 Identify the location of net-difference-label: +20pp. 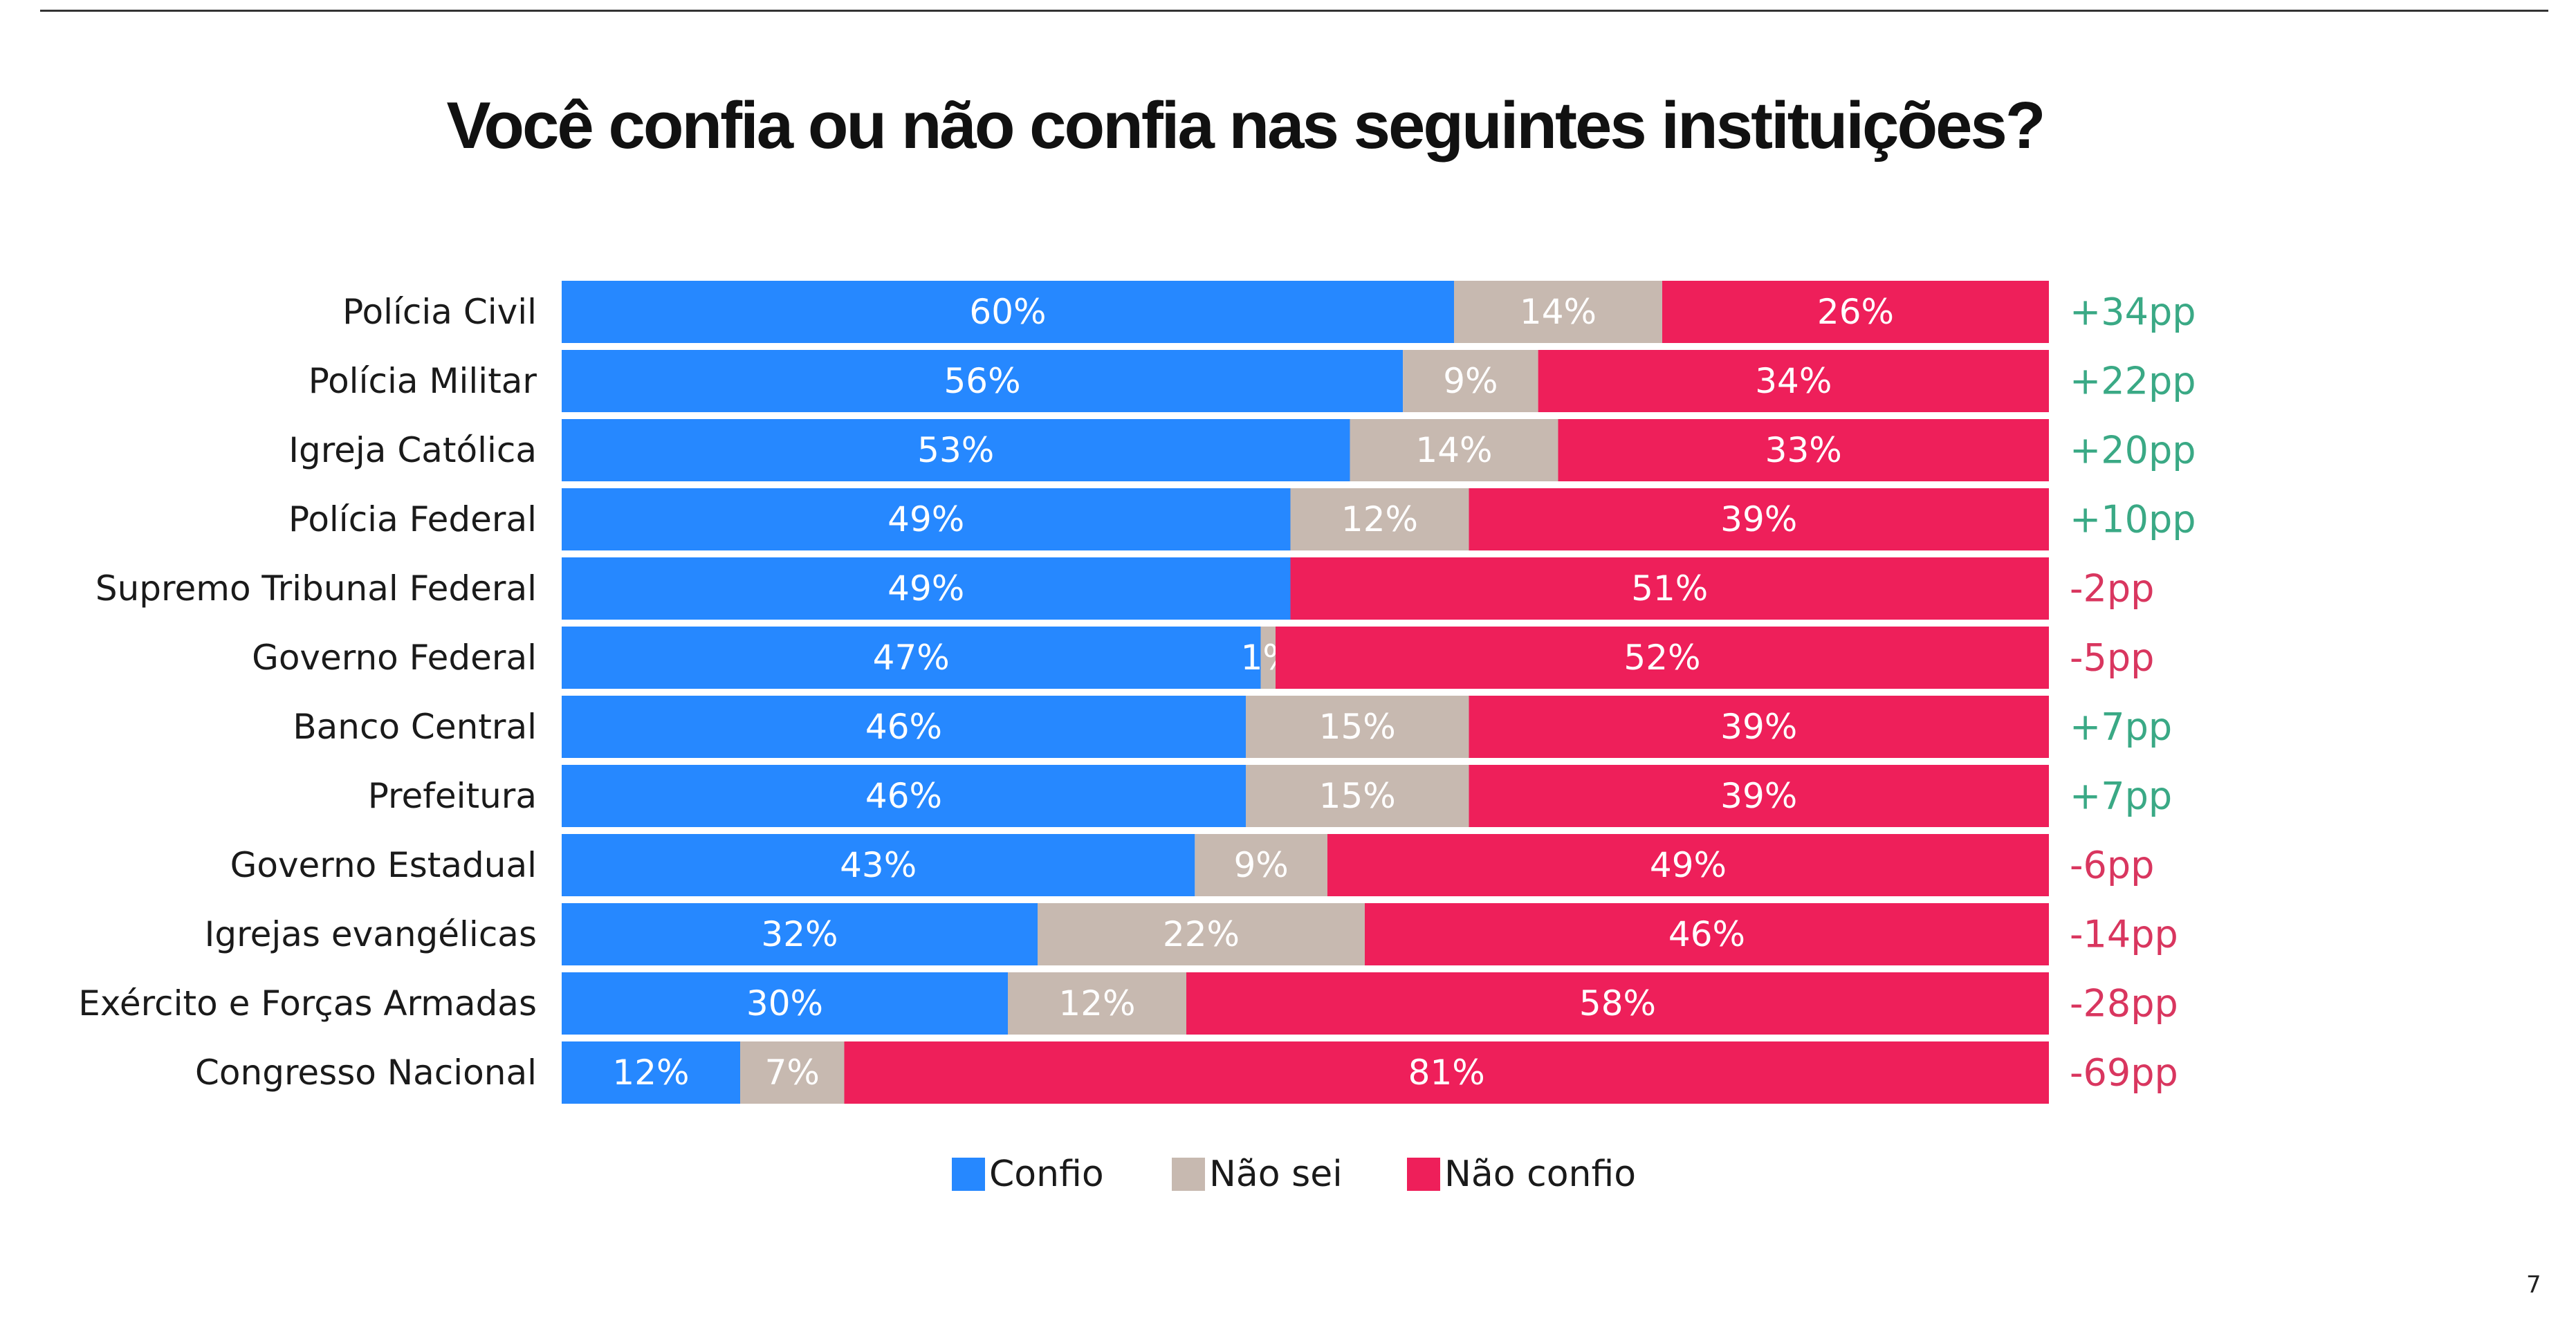
(2133, 450).